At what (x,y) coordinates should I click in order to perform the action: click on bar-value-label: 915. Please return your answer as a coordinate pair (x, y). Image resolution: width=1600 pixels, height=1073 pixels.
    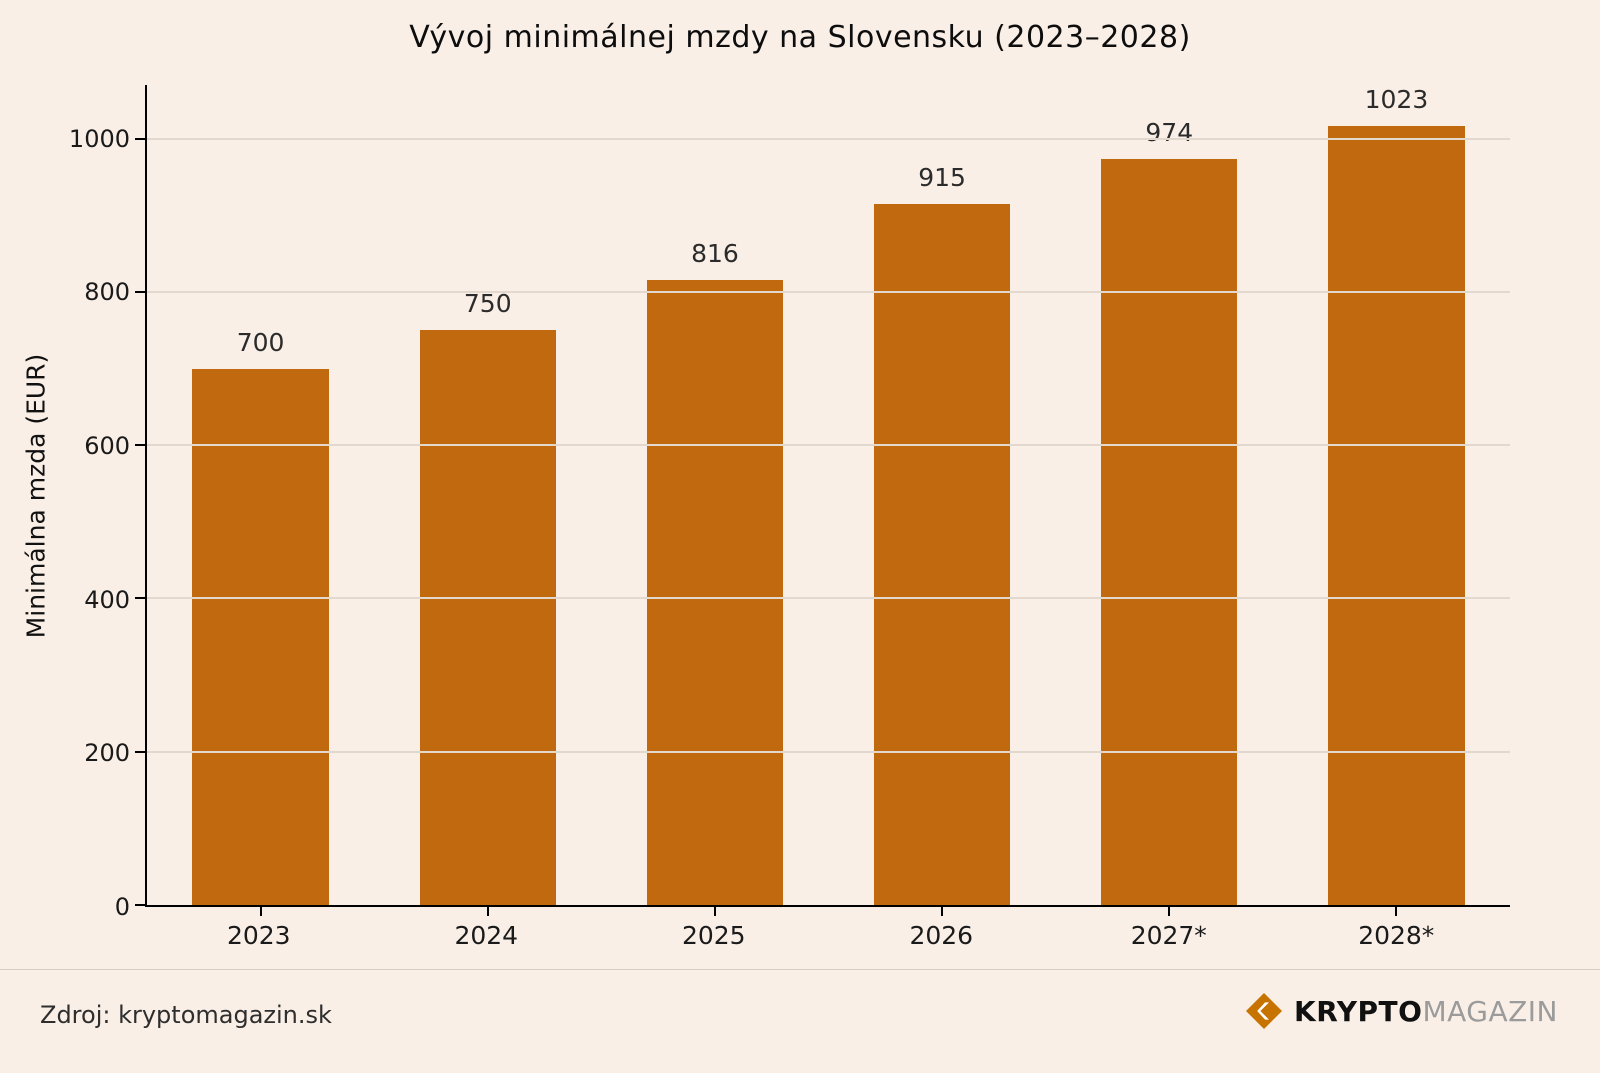
    Looking at the image, I should click on (942, 177).